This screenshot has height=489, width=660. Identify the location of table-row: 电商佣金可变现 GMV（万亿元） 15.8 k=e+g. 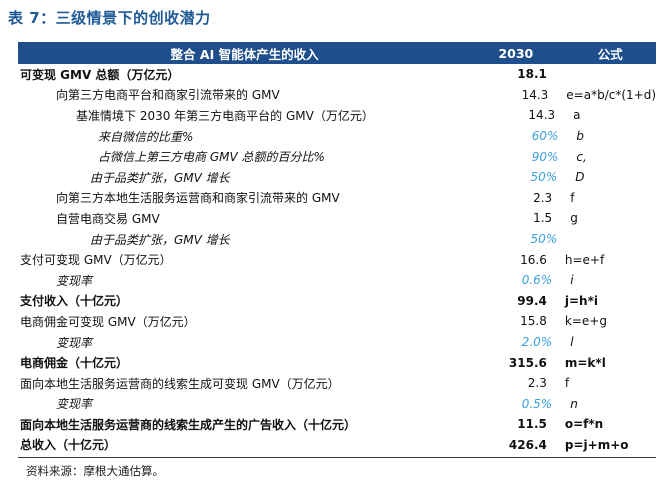
(337, 321).